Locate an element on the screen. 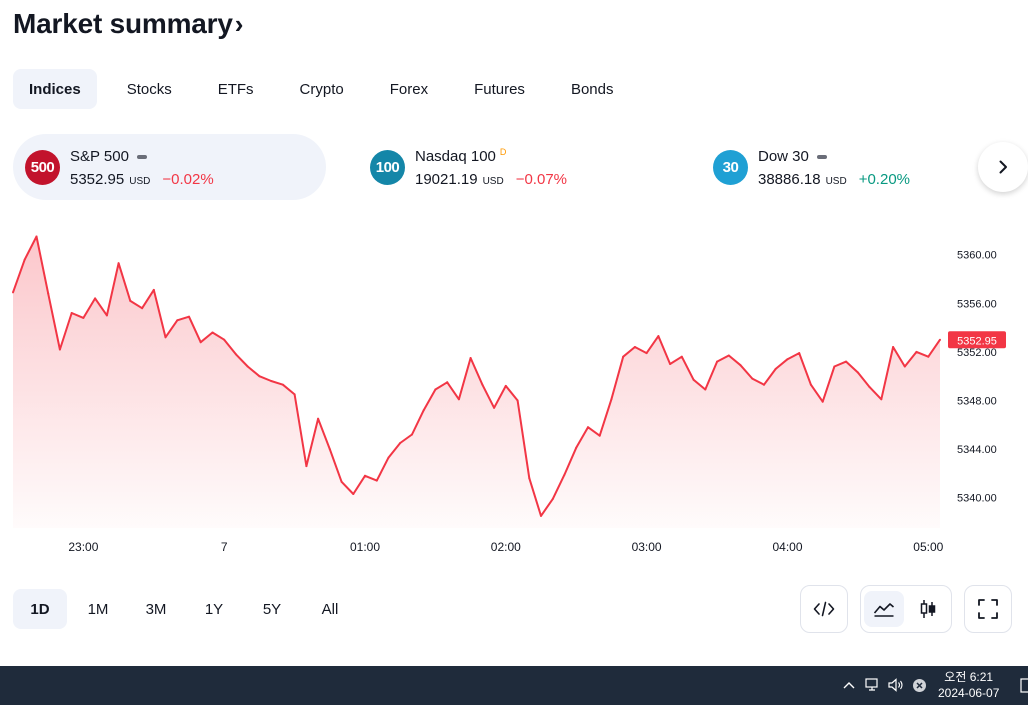 The height and width of the screenshot is (705, 1028). range-1d: 1D is located at coordinates (40, 609).